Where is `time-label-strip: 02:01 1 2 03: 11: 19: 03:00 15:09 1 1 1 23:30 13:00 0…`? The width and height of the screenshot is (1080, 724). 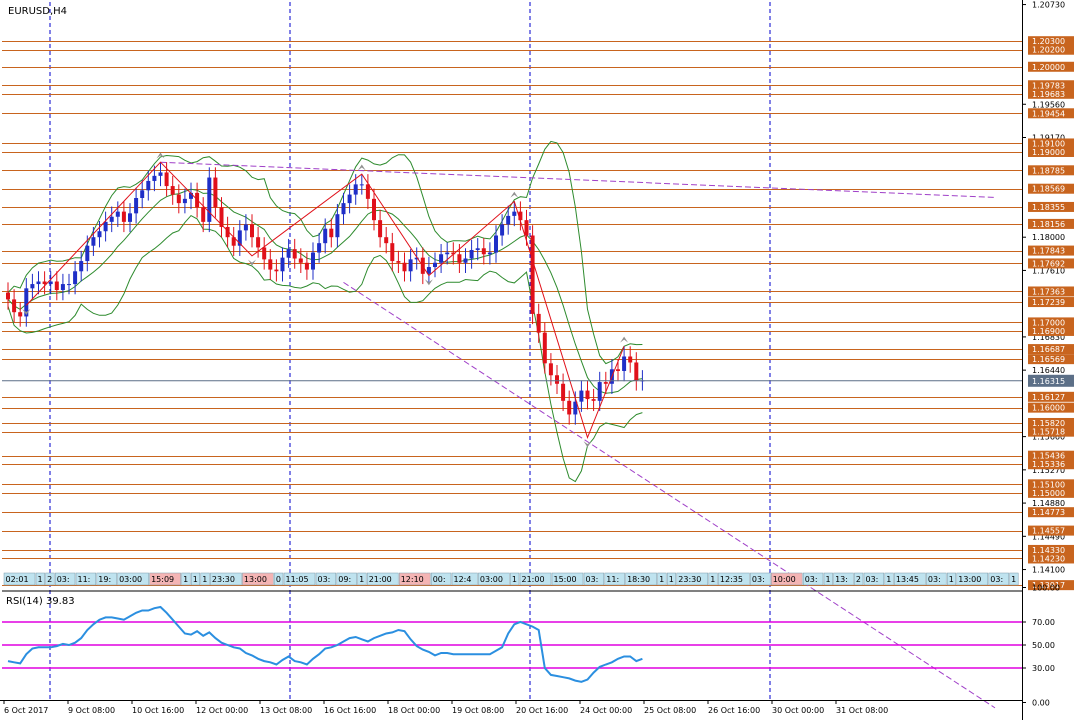 time-label-strip: 02:01 1 2 03: 11: 19: 03:00 15:09 1 1 1 23:30 13:00 0… is located at coordinates (511, 579).